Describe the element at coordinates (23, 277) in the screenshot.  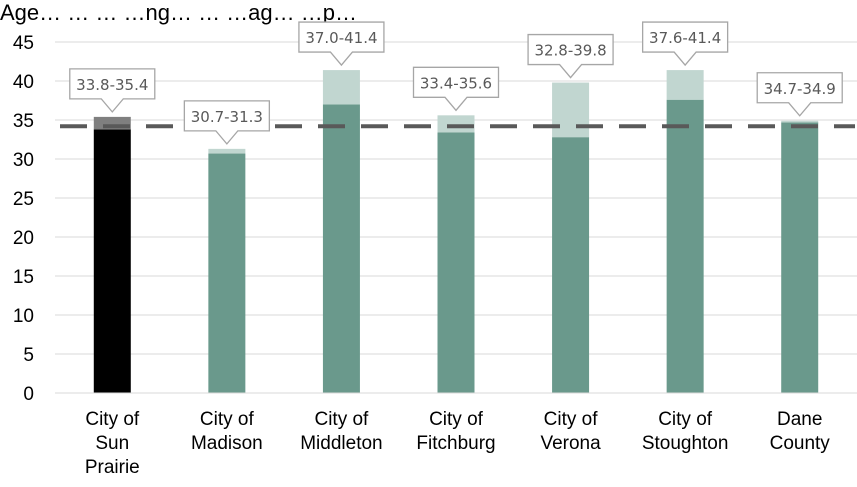
I see `y-tick-label-15: 15` at that location.